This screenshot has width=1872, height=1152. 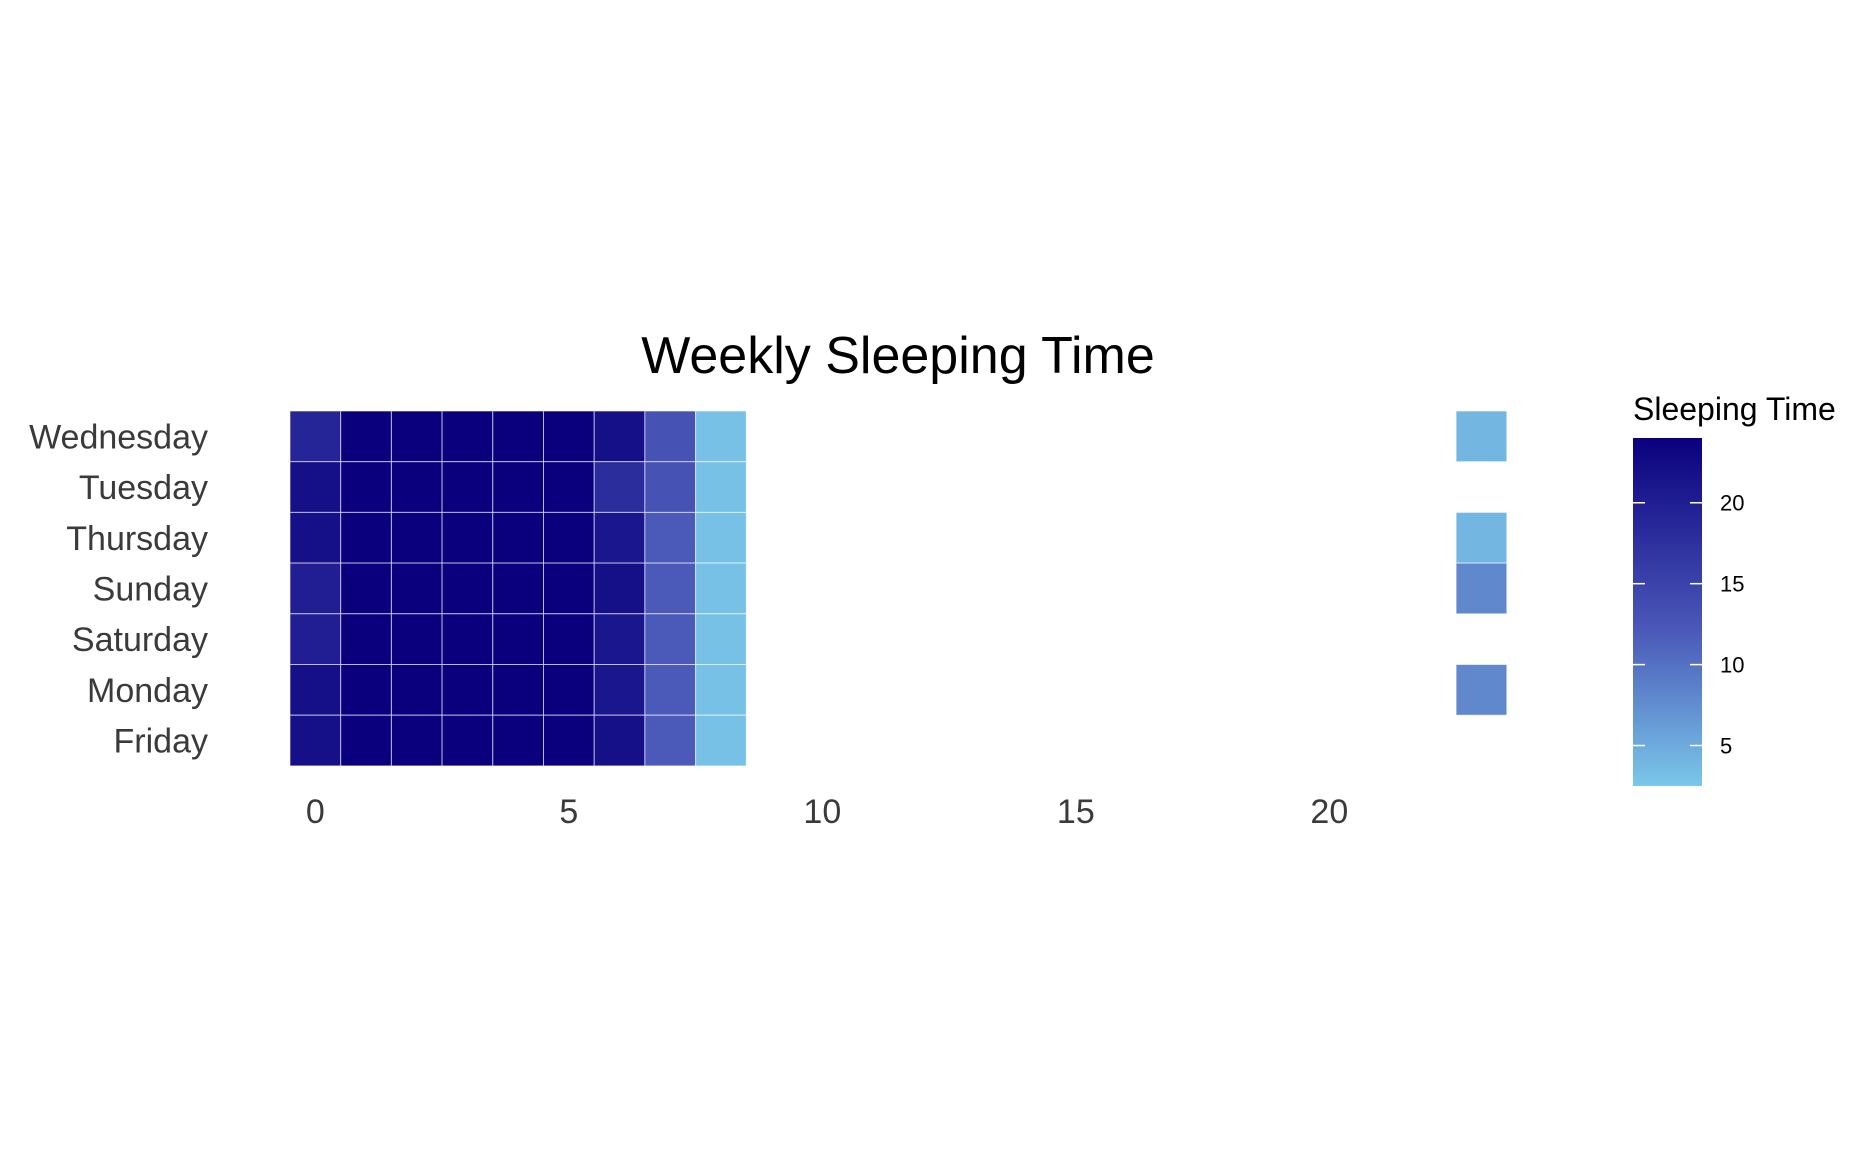 What do you see at coordinates (1732, 584) in the screenshot?
I see `colorbar-tick-label: 15` at bounding box center [1732, 584].